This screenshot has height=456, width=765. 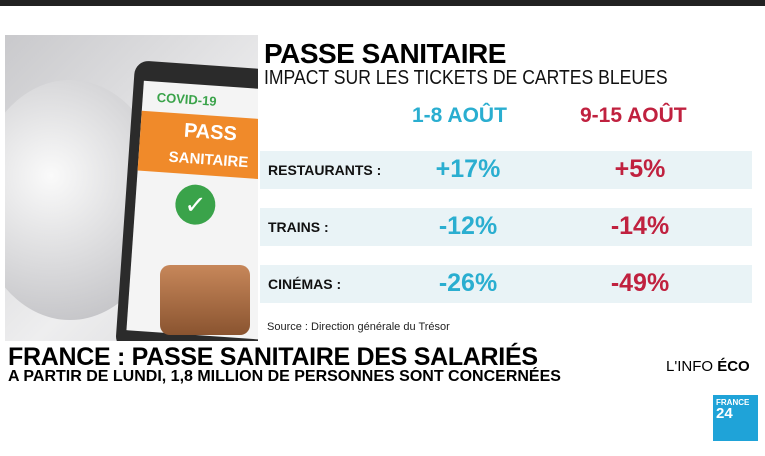 I want to click on table-row: TRAINS : -12% -14%, so click(x=506, y=227).